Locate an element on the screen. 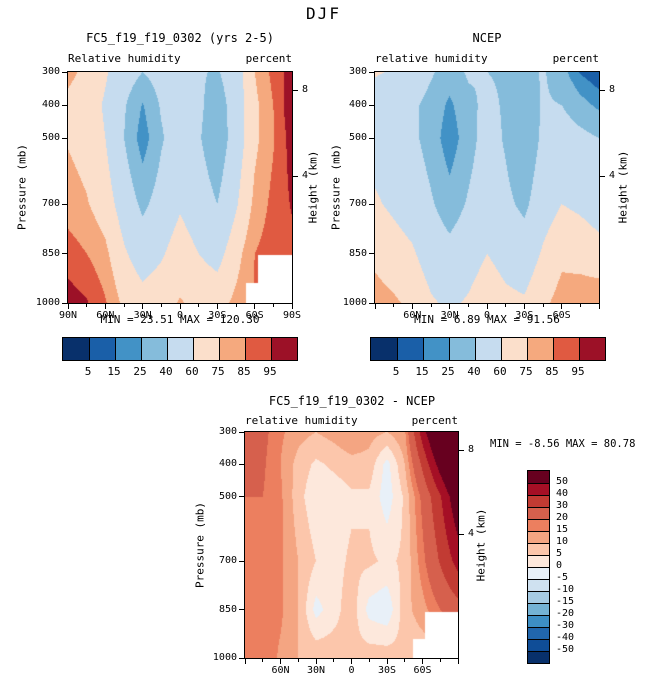  panel-diff-subtitle-left: relative humidity is located at coordinates (301, 420).